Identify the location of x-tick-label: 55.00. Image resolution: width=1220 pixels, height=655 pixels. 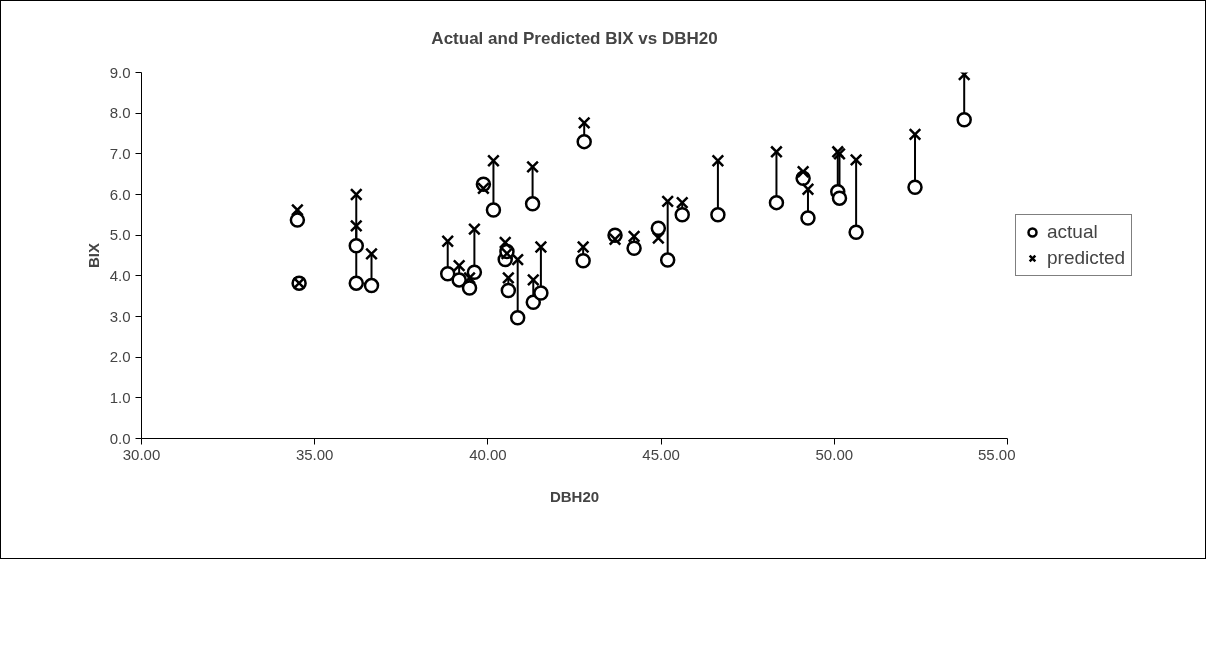
(996, 454).